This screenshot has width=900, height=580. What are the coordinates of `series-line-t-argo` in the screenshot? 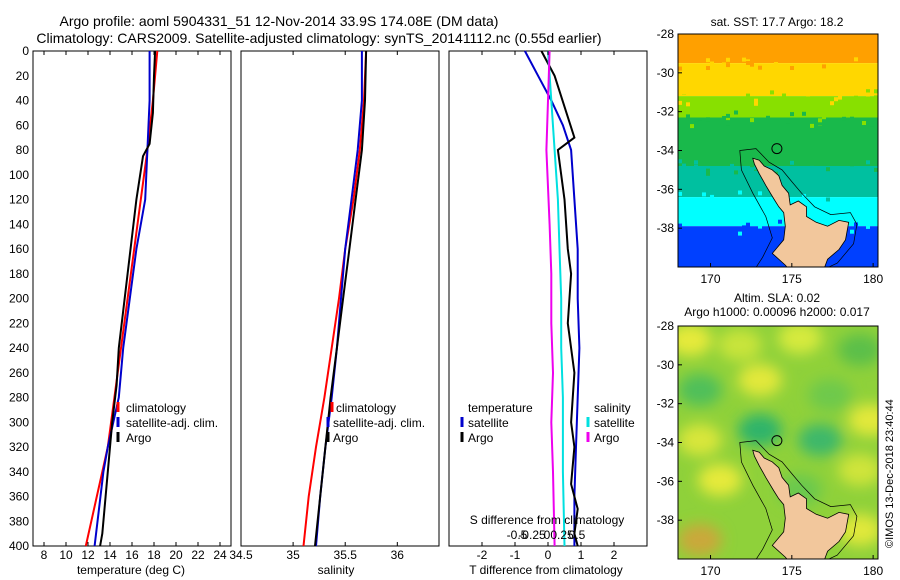 It's located at (559, 298).